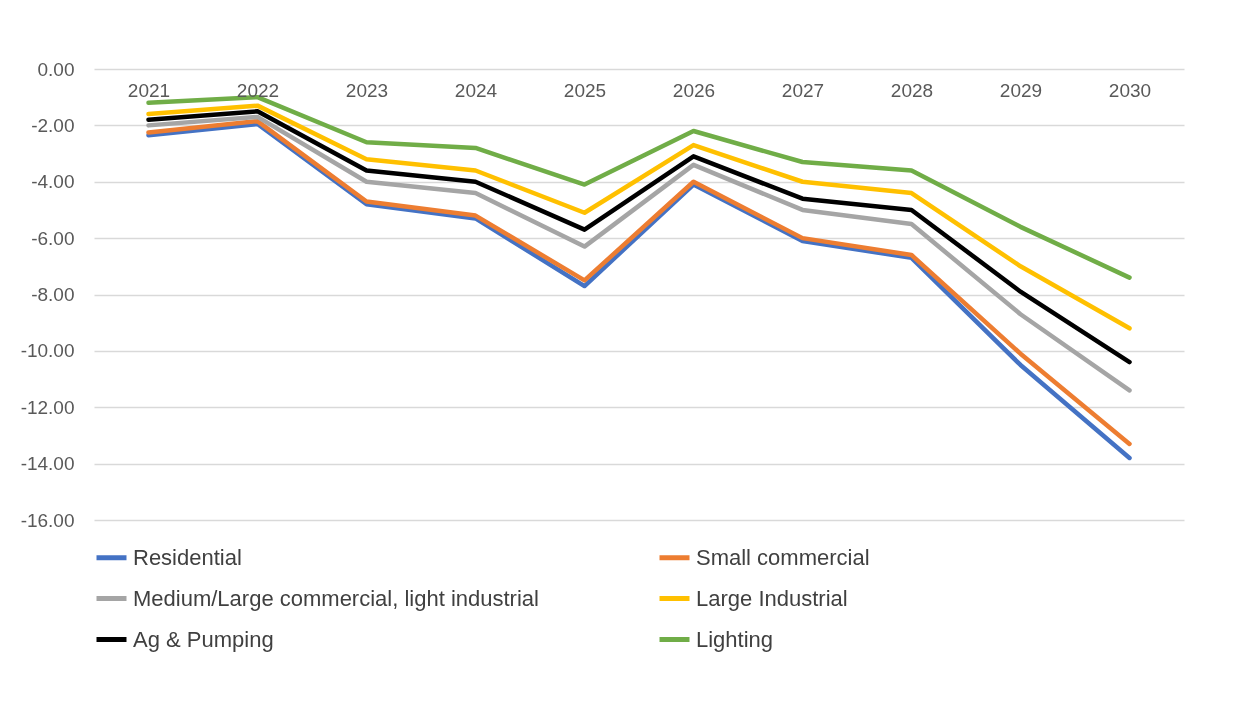 The image size is (1235, 709). Describe the element at coordinates (694, 90) in the screenshot. I see `x-tick-label: 2026` at that location.